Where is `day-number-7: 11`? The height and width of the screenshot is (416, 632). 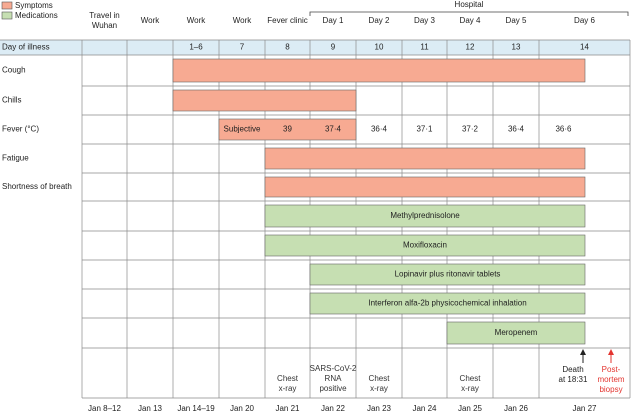 day-number-7: 11 is located at coordinates (424, 47).